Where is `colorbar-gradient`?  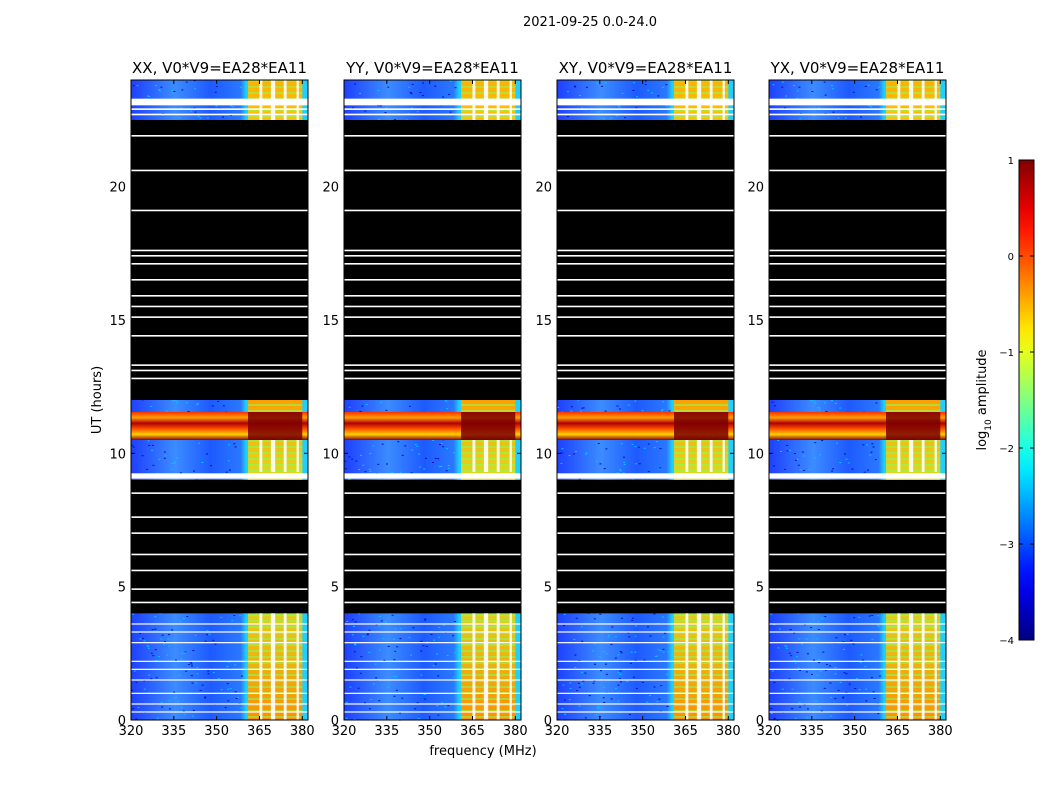 colorbar-gradient is located at coordinates (1026, 400).